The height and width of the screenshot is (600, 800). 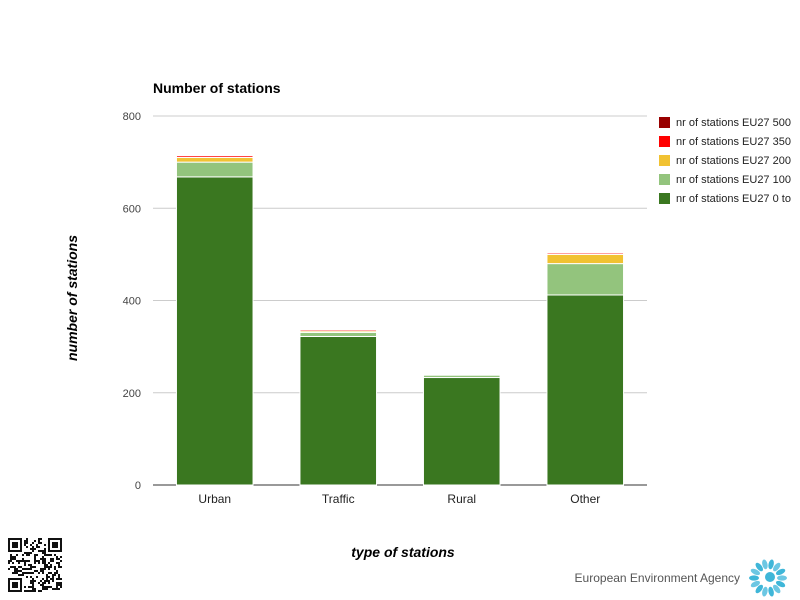 I want to click on legend-item: nr of stations EU27 200, so click(x=729, y=160).